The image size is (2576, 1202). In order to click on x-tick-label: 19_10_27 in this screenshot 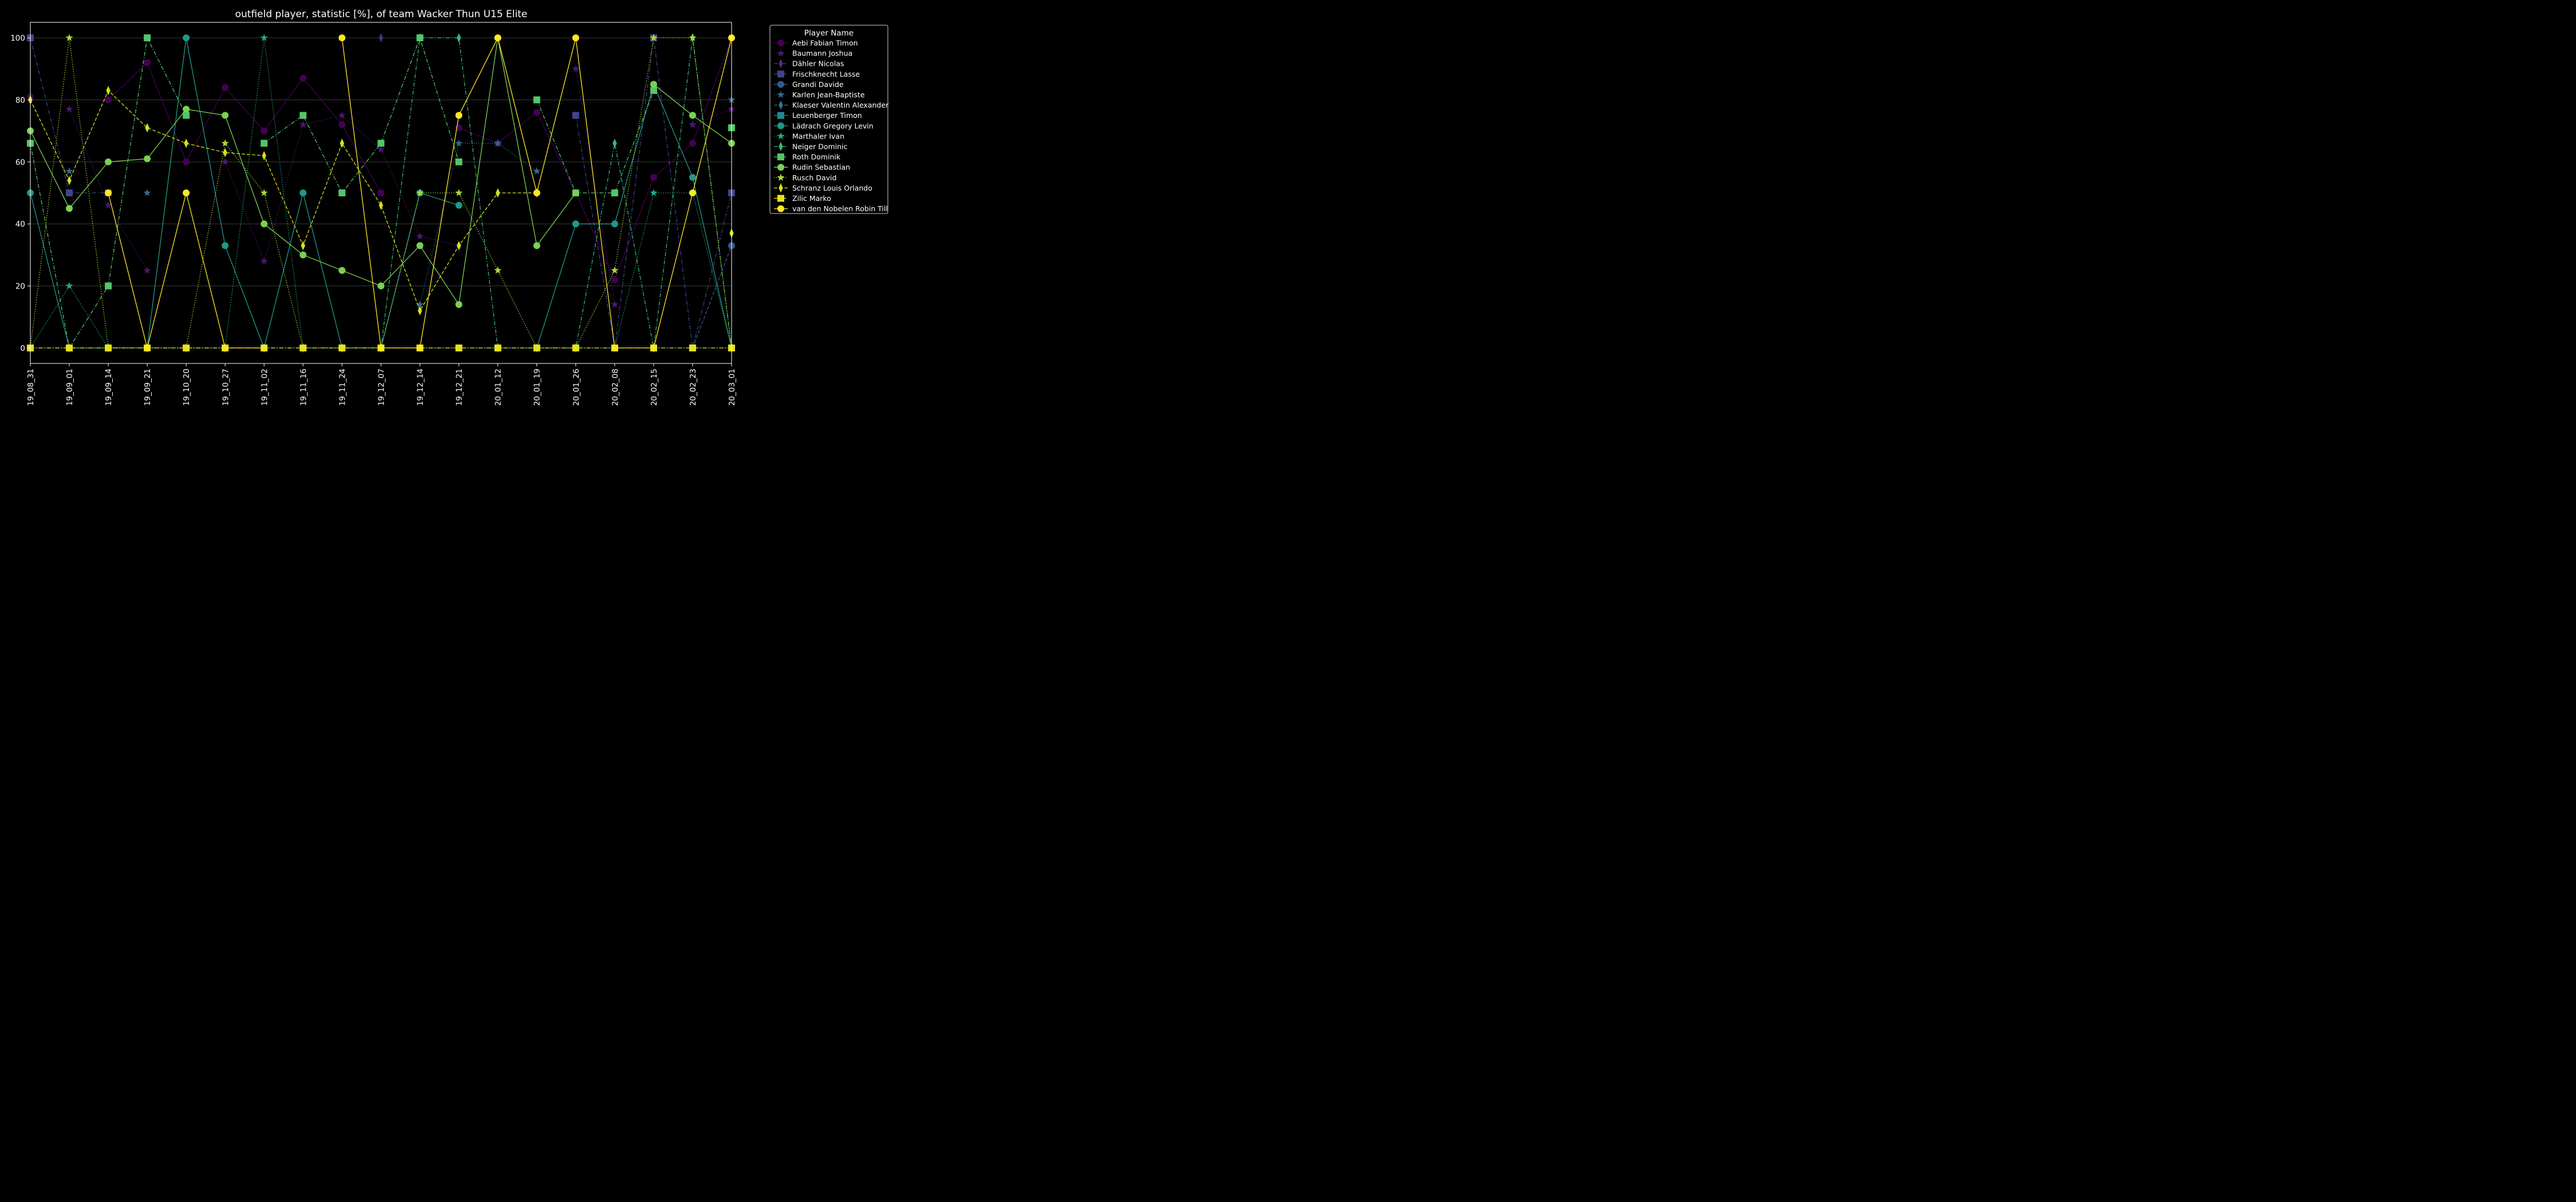, I will do `click(225, 388)`.